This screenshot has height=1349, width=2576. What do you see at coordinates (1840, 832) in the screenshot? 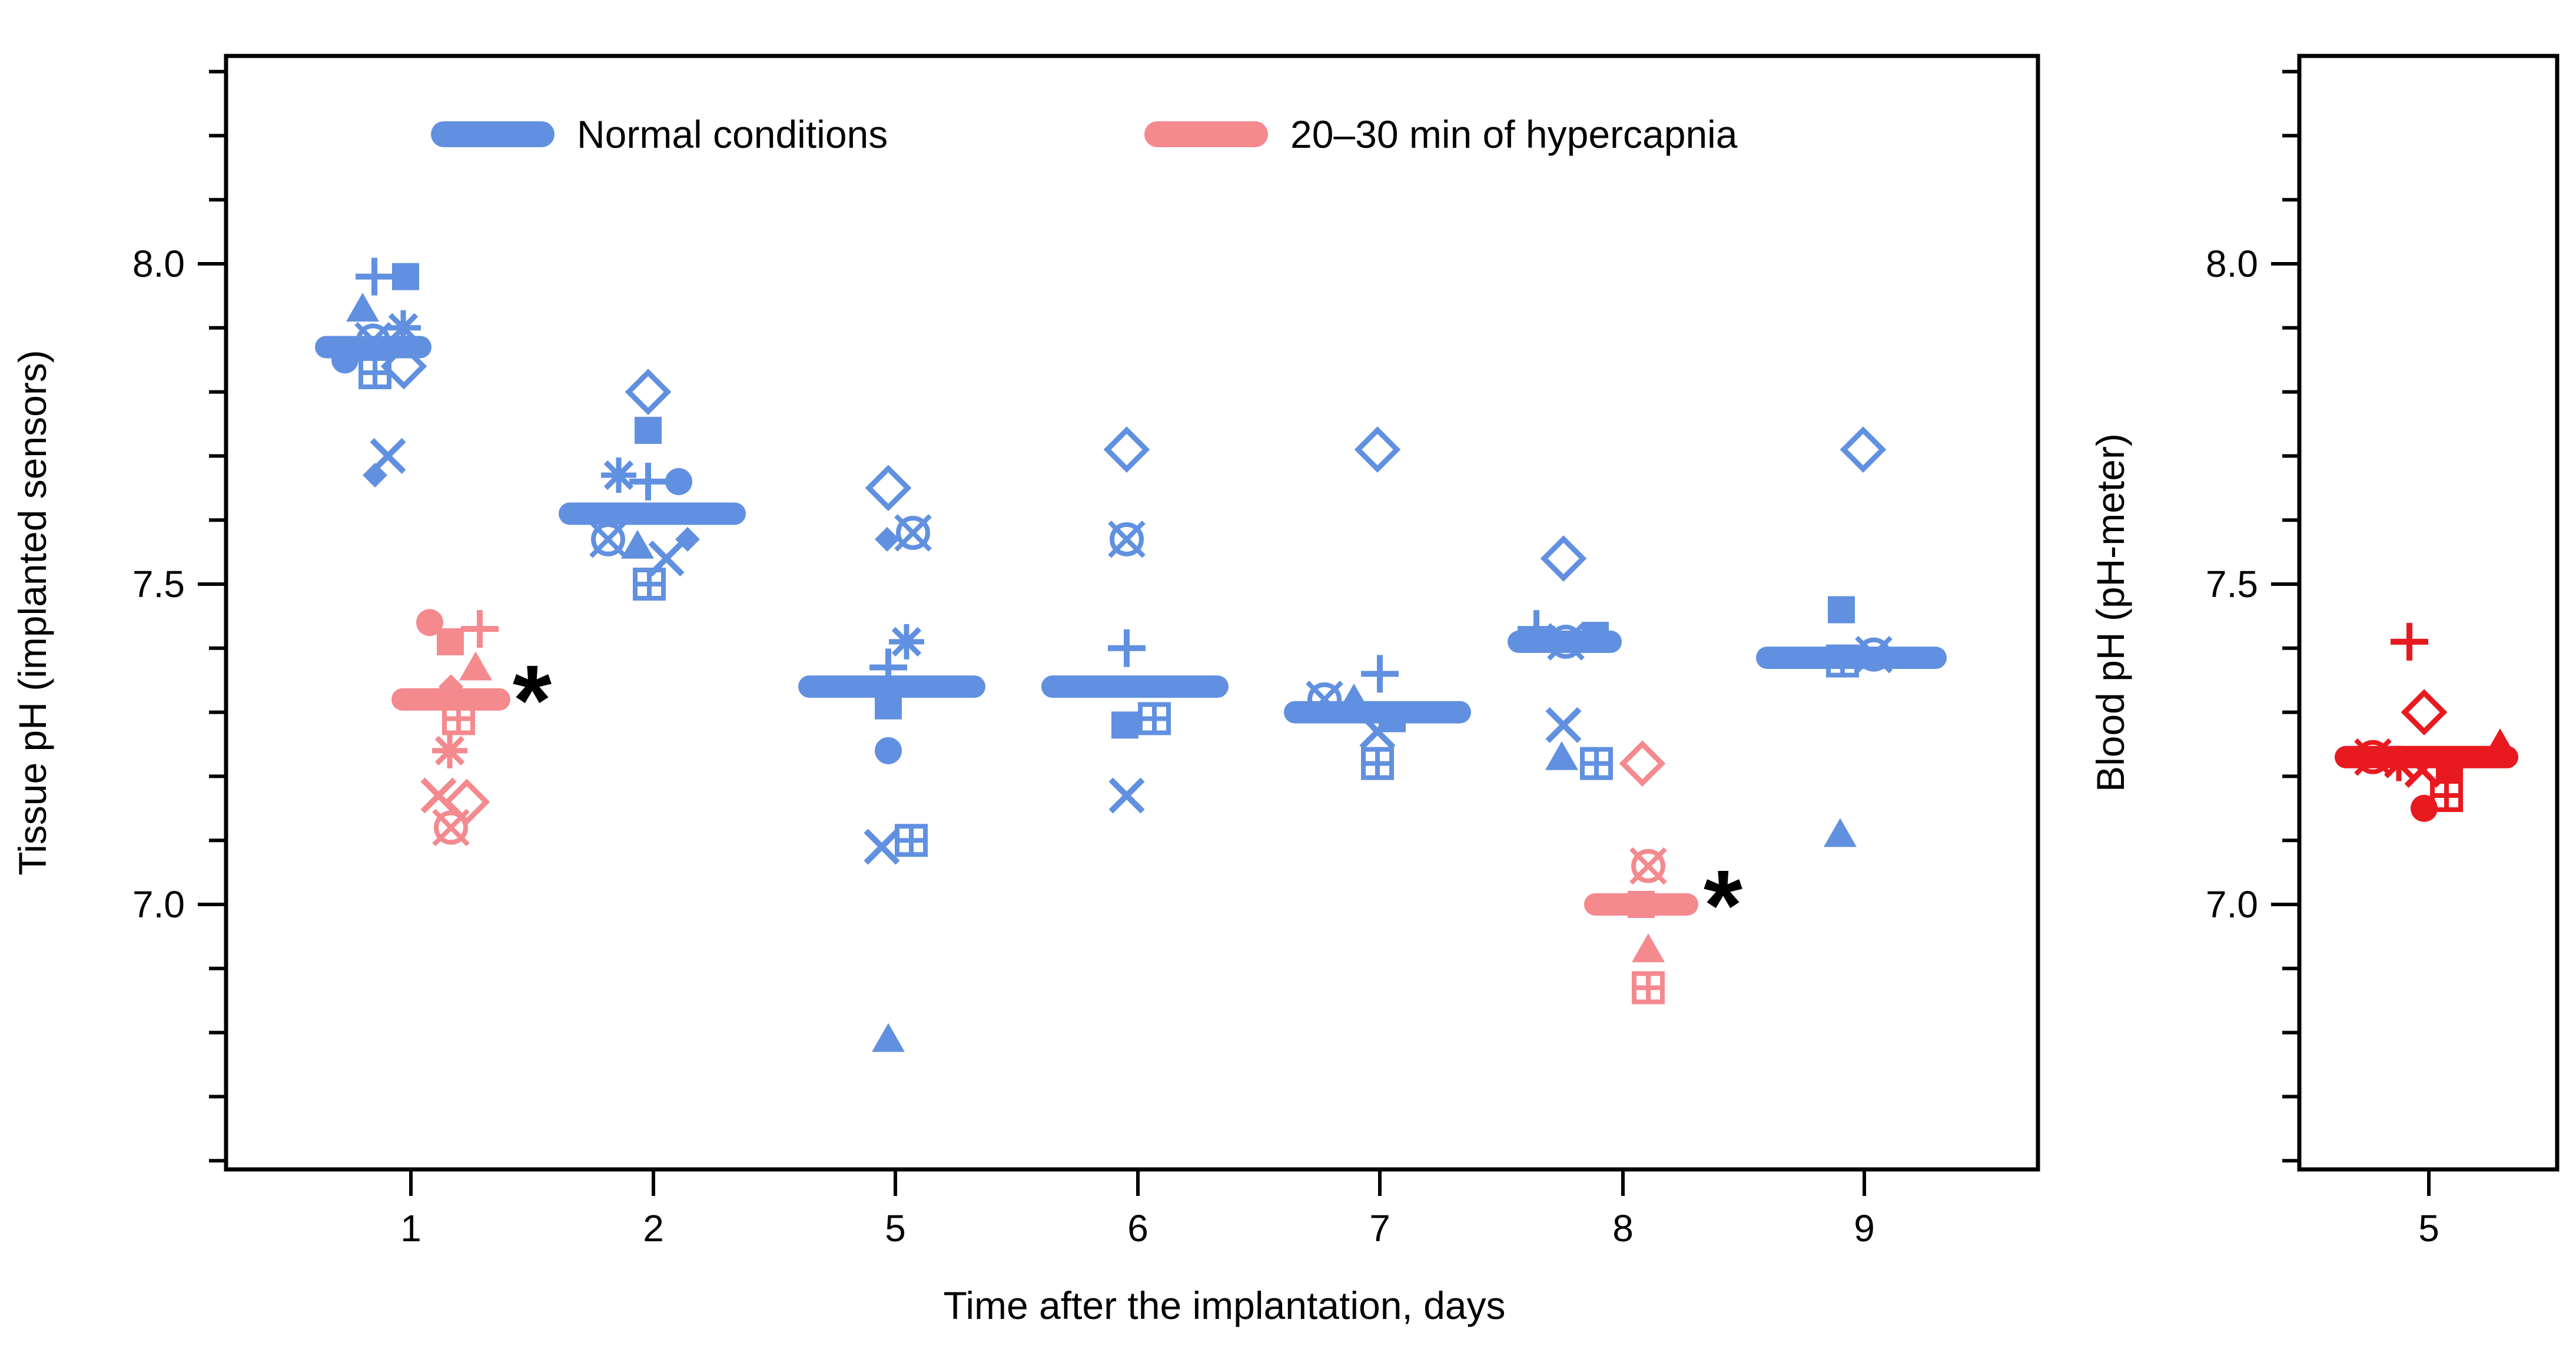
I see `tissue-point-day9-triangle-normal` at bounding box center [1840, 832].